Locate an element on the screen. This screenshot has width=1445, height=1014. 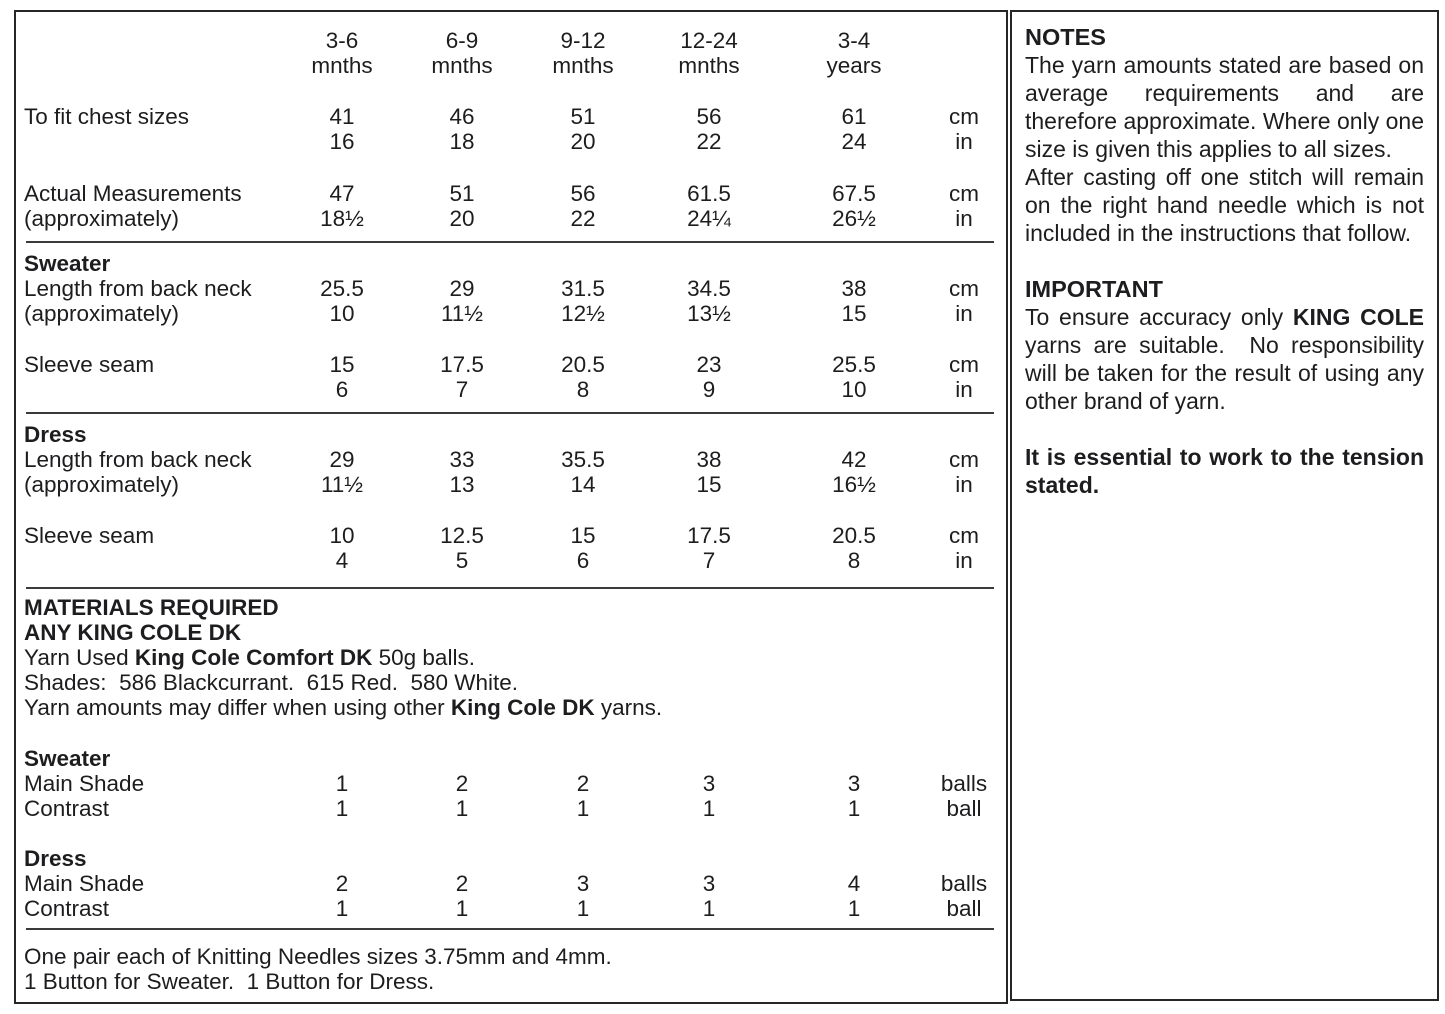
value-cm: 42 is located at coordinates (854, 459).